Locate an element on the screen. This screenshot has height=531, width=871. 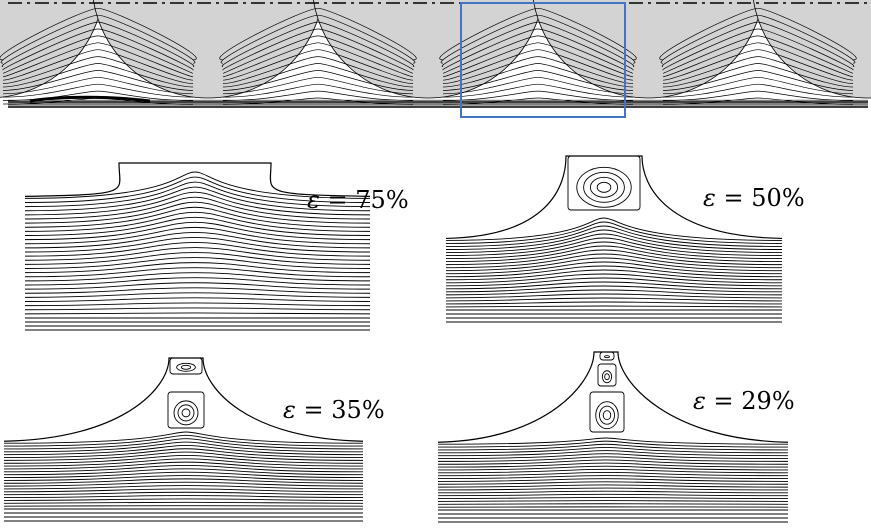
porosity-value: 29% is located at coordinates (768, 401).